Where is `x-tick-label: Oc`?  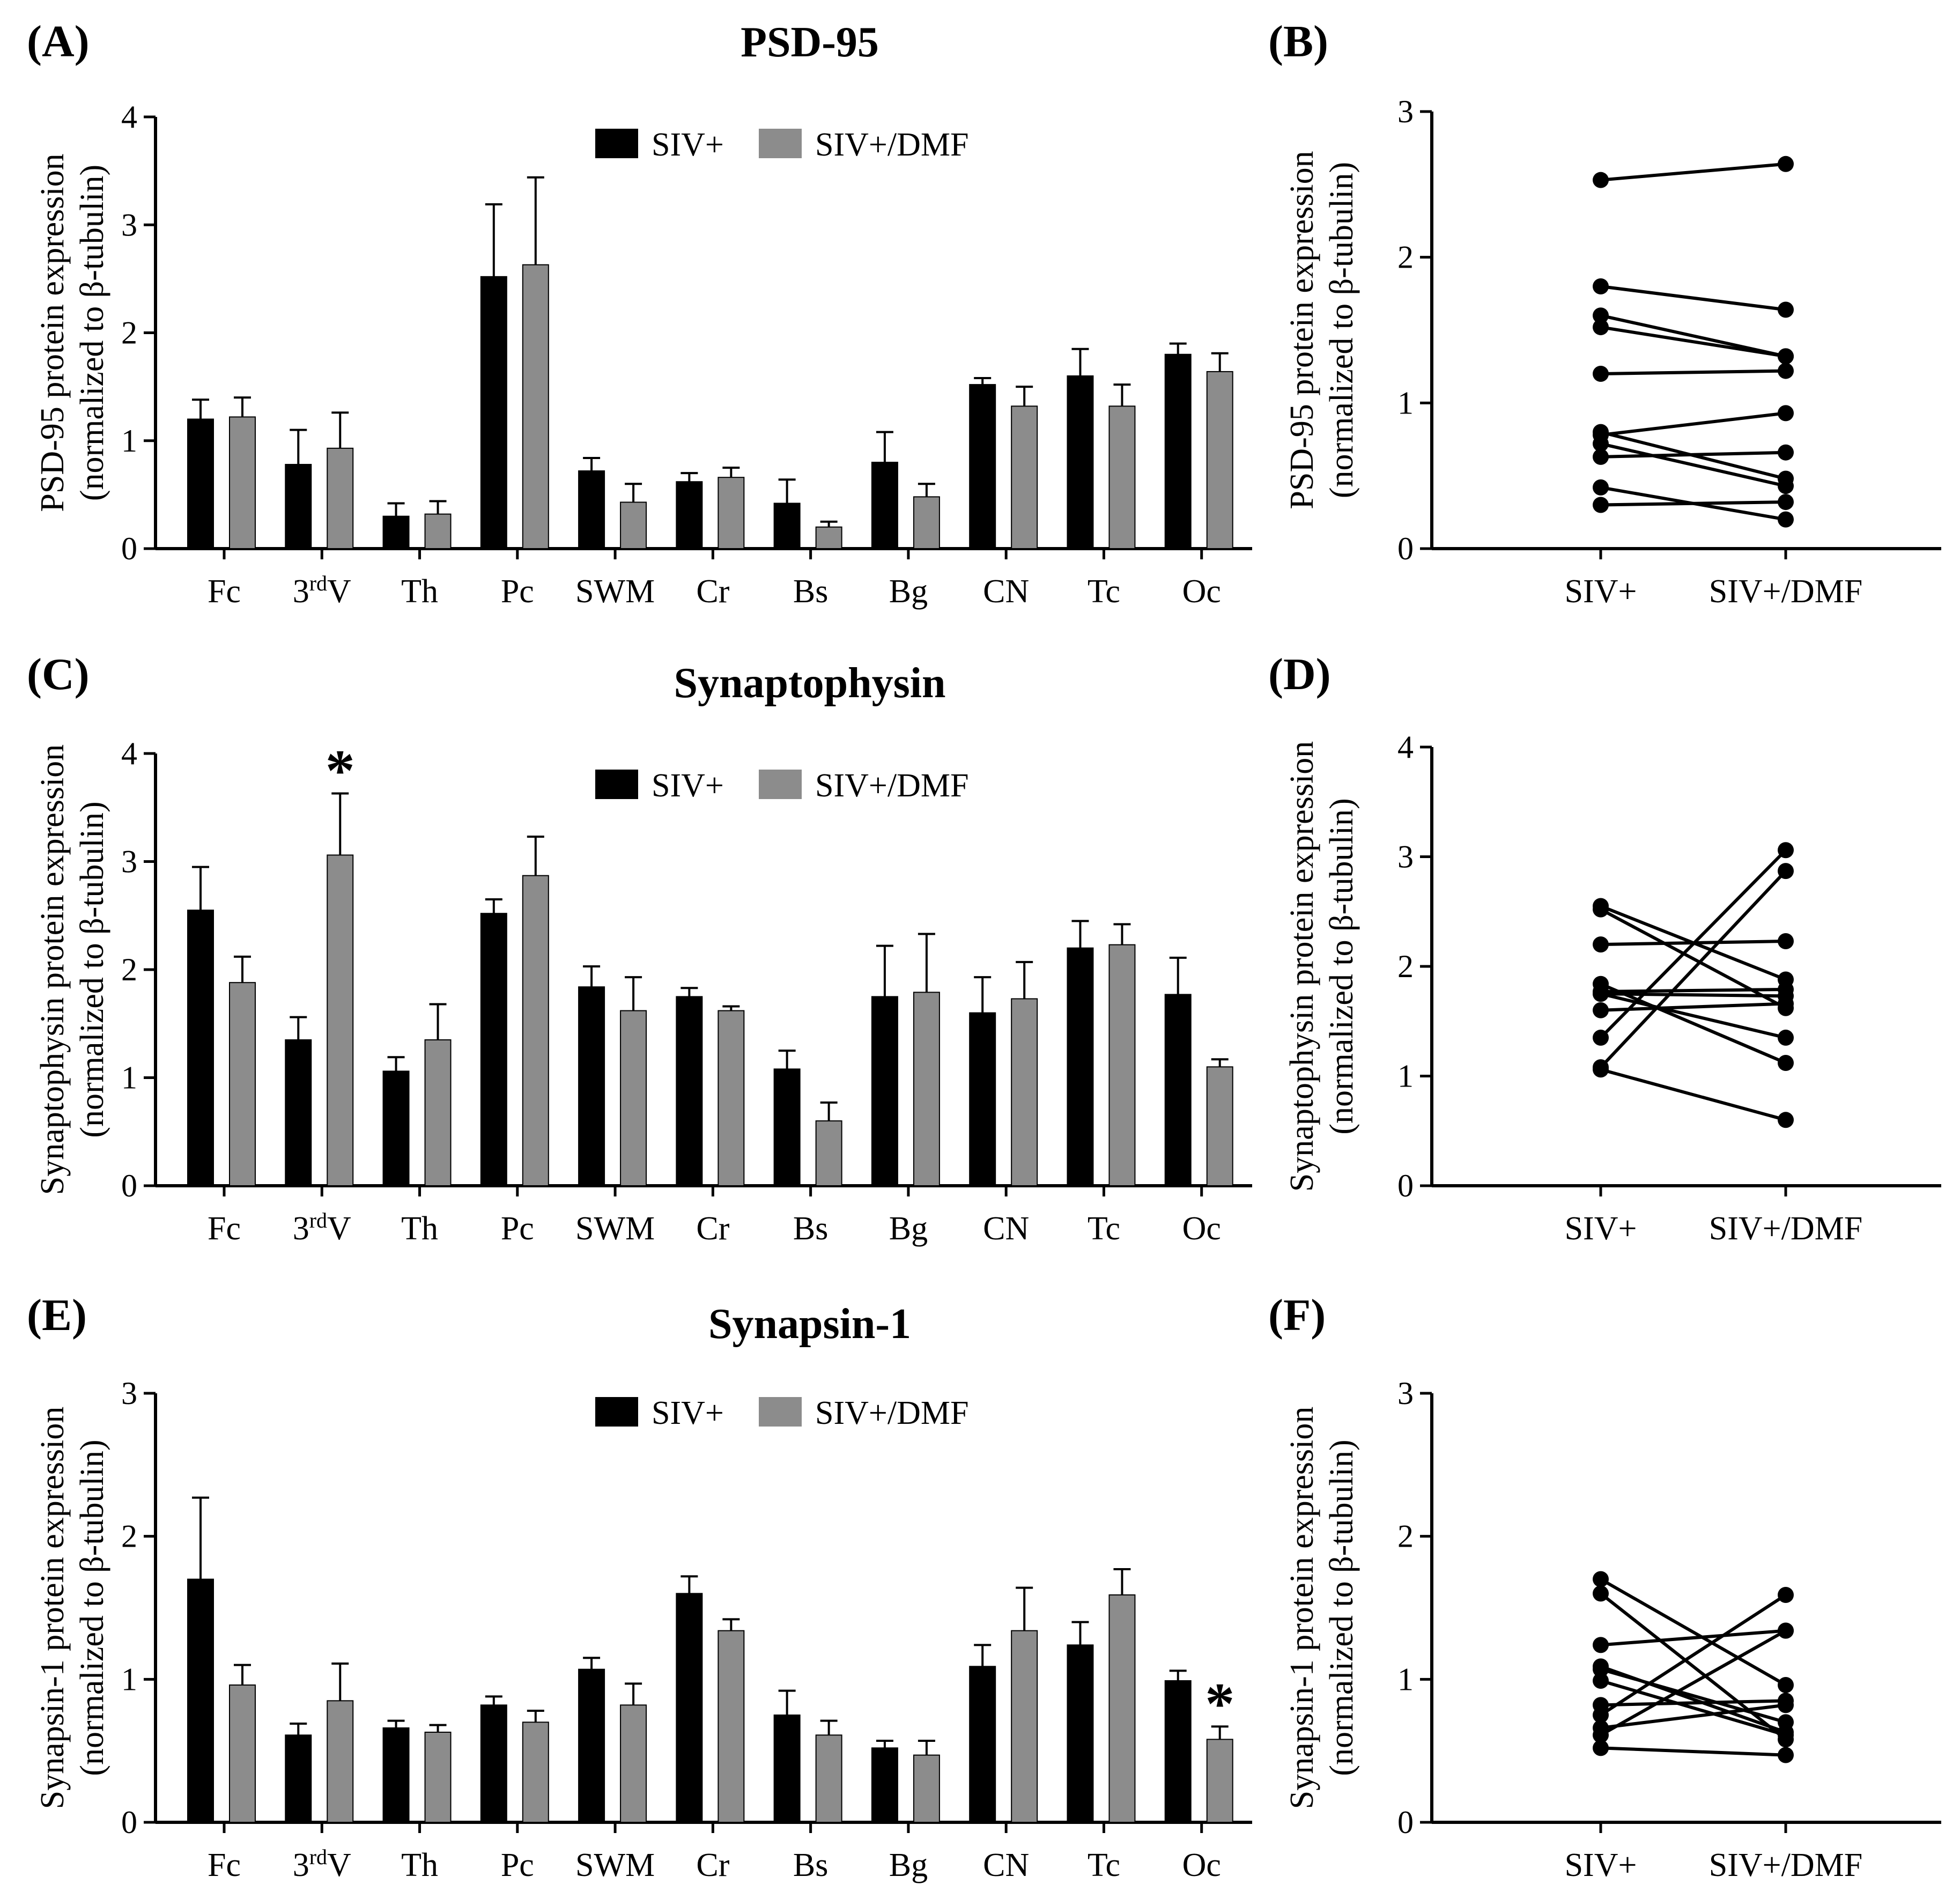 x-tick-label: Oc is located at coordinates (1202, 1865).